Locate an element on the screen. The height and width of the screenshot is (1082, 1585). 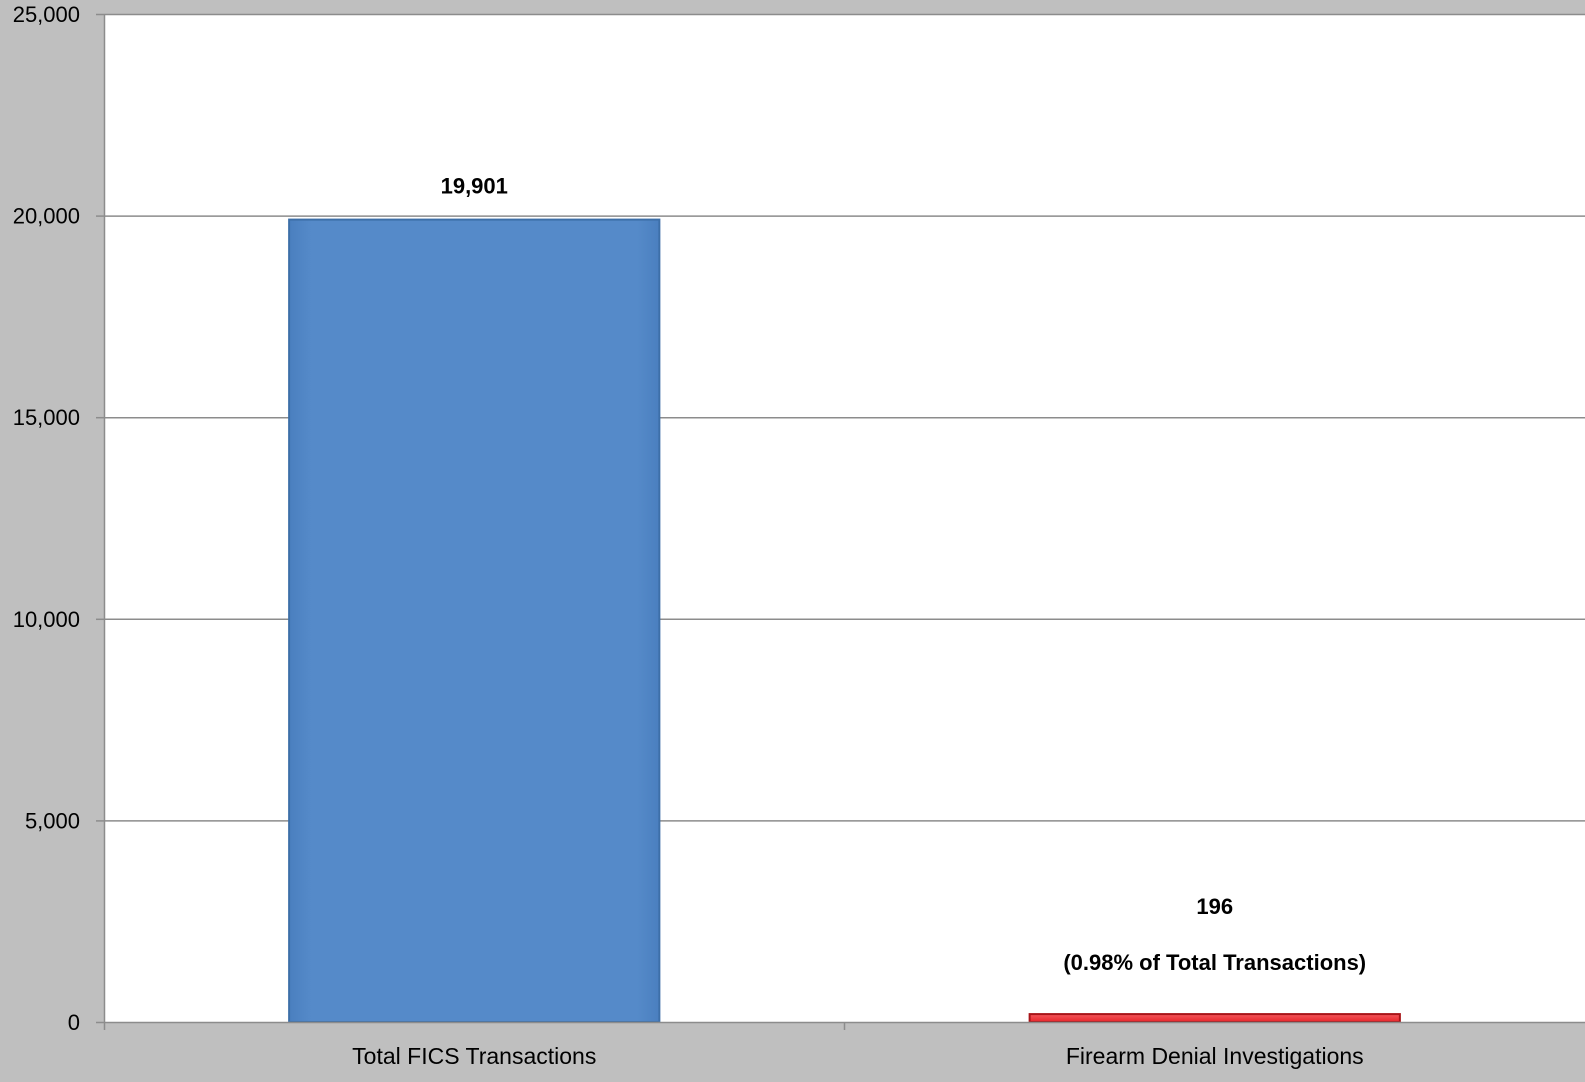
y-tick-label: 10,000 is located at coordinates (46, 619).